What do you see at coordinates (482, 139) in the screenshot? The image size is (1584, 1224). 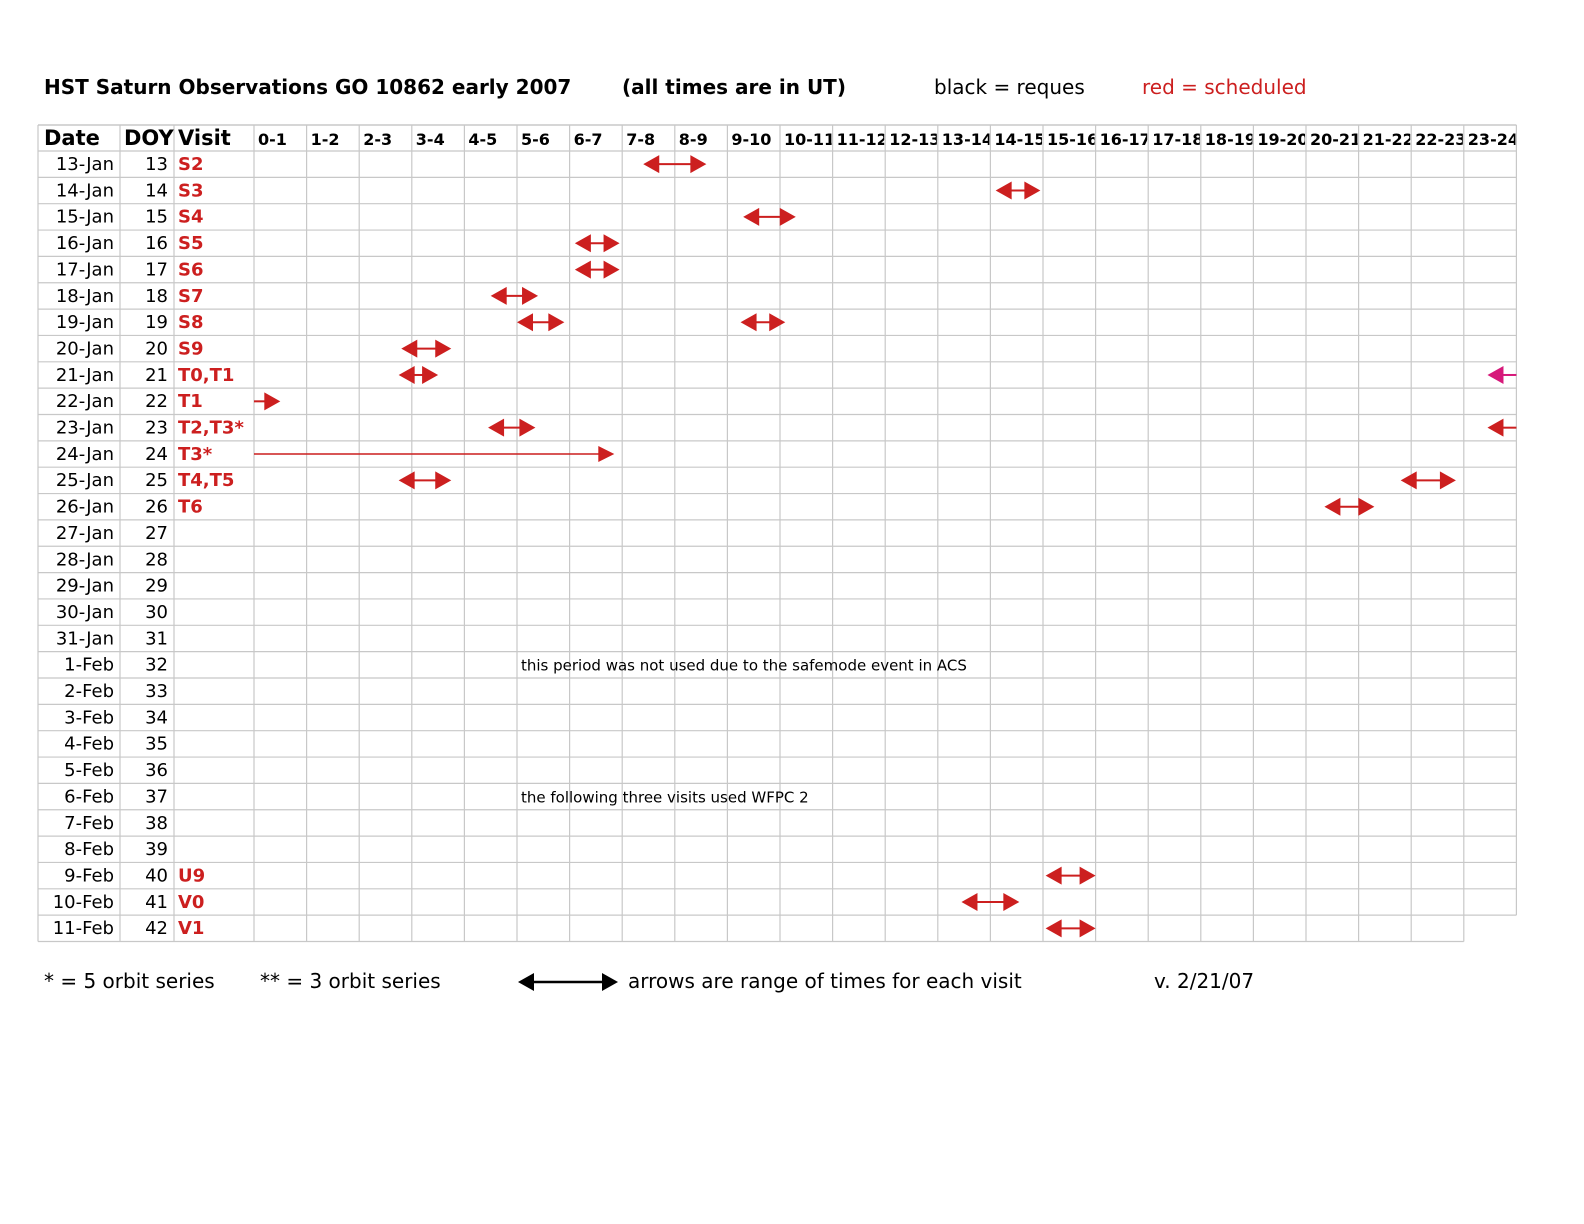 I see `header-hour: 4-5` at bounding box center [482, 139].